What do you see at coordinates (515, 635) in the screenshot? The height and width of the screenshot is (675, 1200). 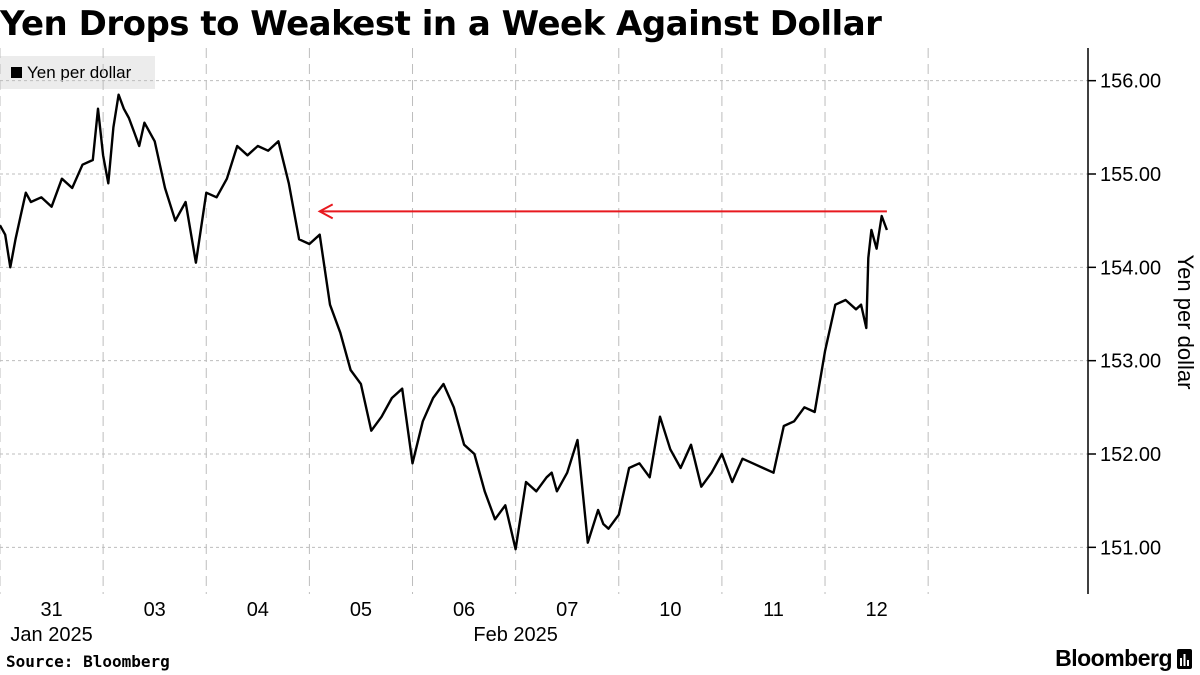 I see `x-month-label-1: Feb 2025` at bounding box center [515, 635].